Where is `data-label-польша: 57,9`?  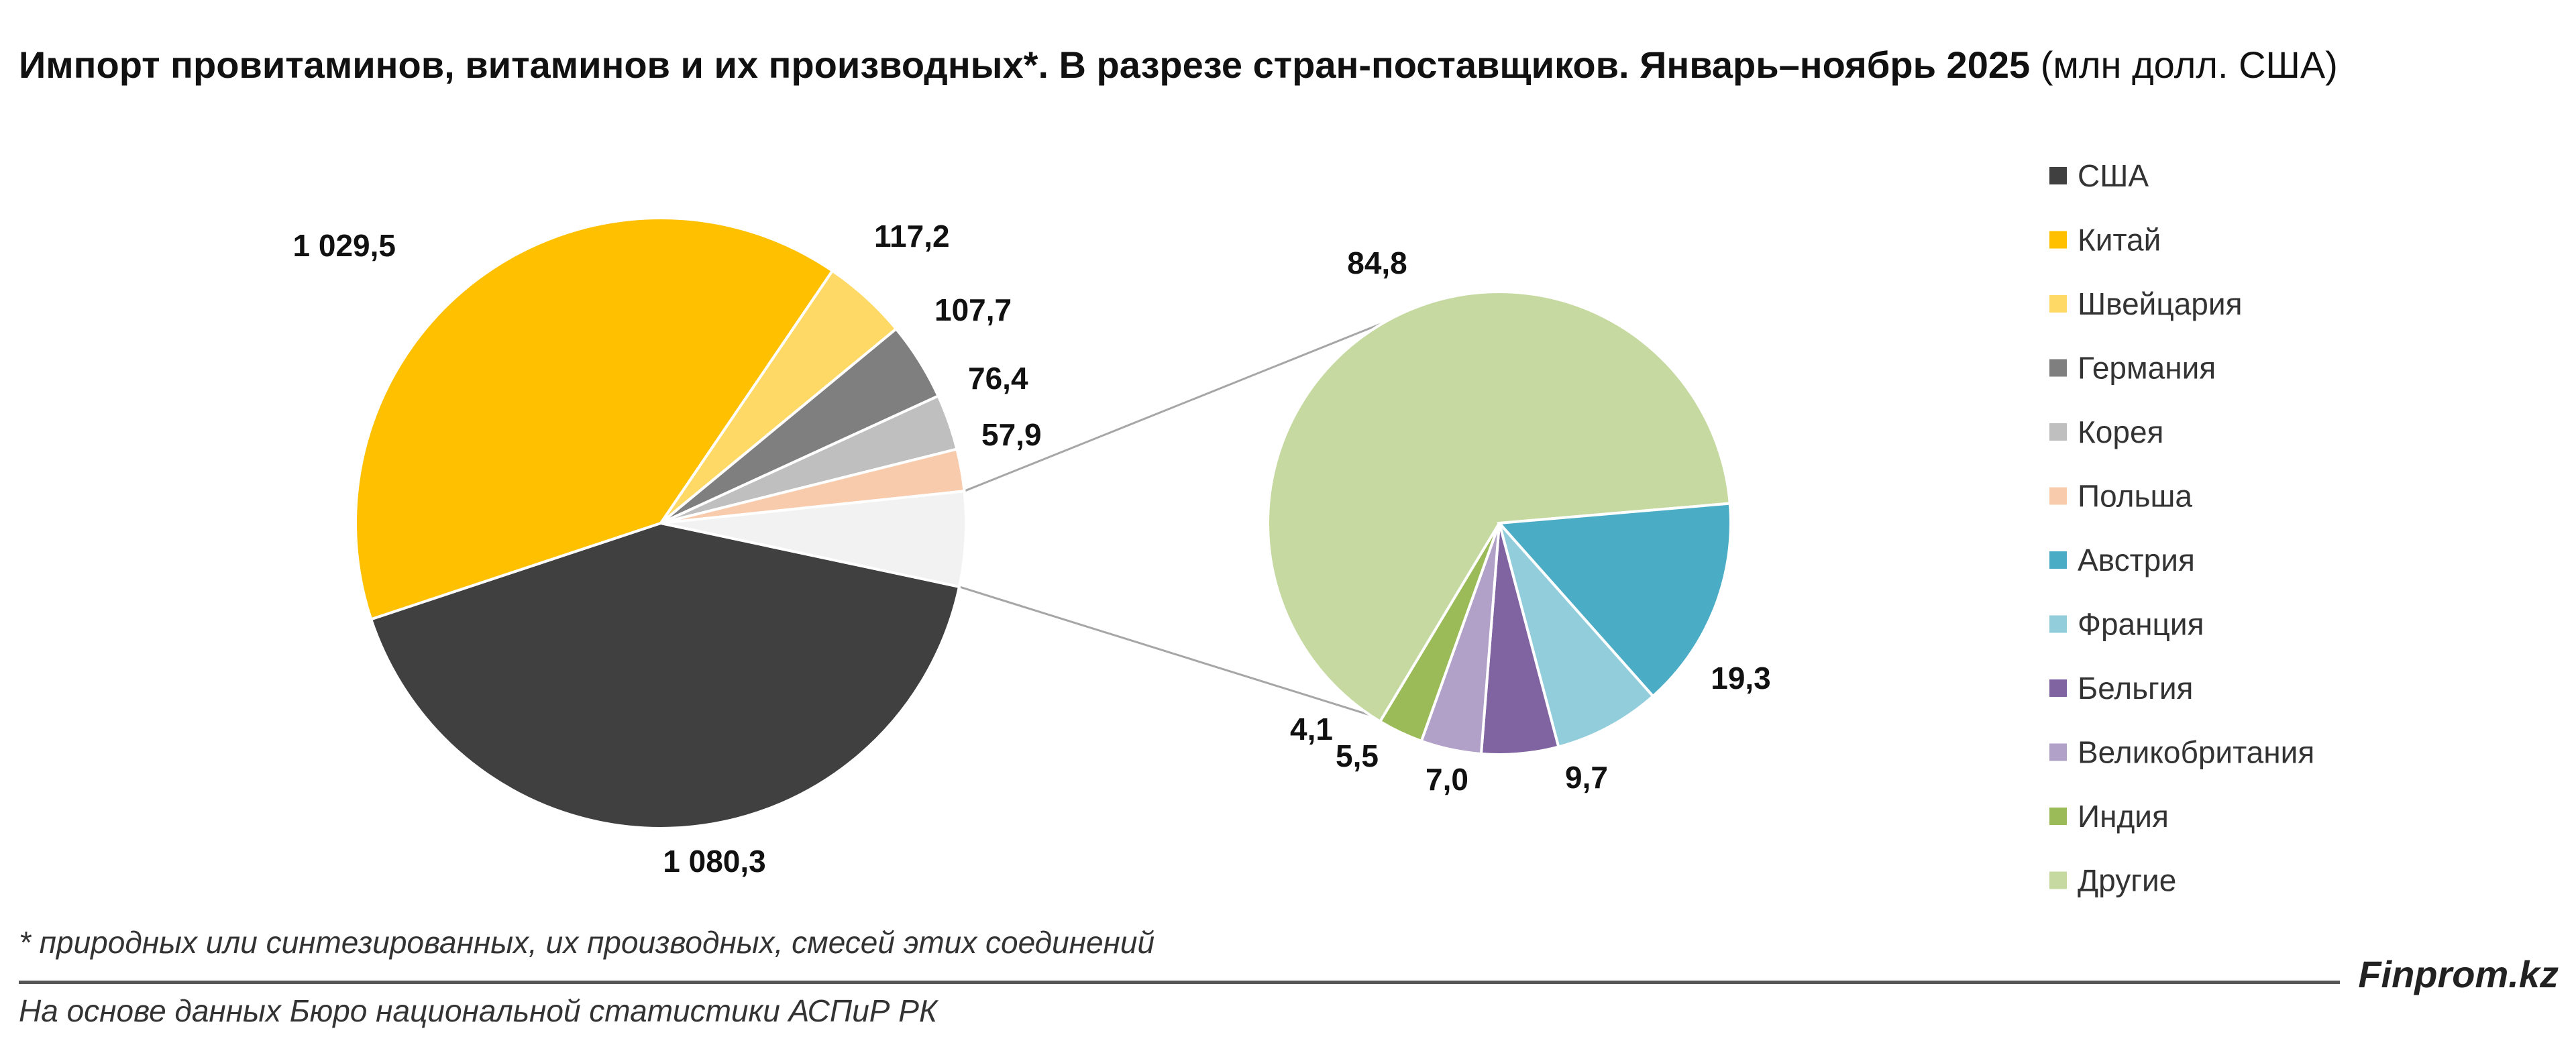
data-label-польша: 57,9 is located at coordinates (1011, 434).